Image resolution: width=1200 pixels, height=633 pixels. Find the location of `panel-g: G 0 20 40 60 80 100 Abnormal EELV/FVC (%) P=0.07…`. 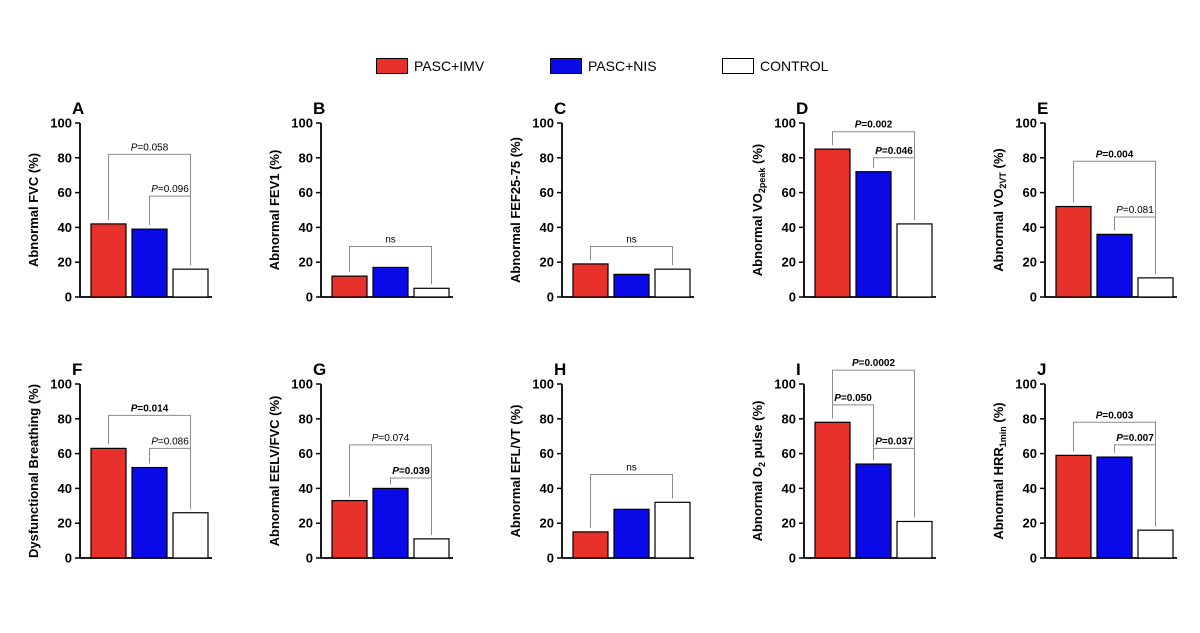

panel-g: G 0 20 40 60 80 100 Abnormal EELV/FVC (%) P=0.07… is located at coordinates (360, 463).